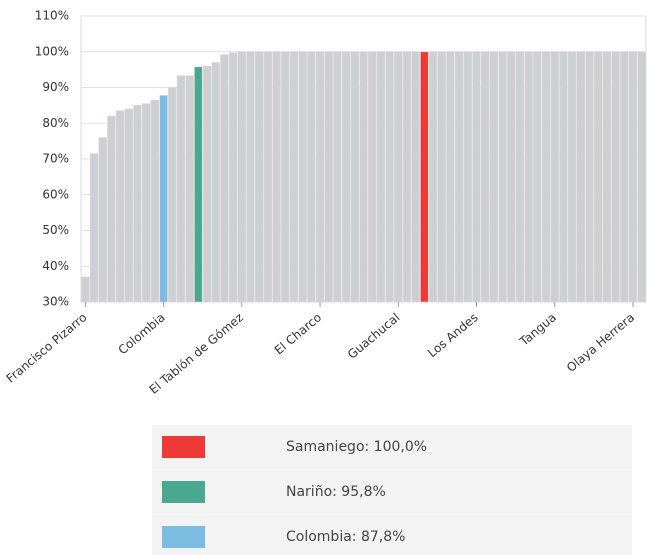 This screenshot has width=647, height=555. I want to click on x-tick-label: Colombia, so click(142, 333).